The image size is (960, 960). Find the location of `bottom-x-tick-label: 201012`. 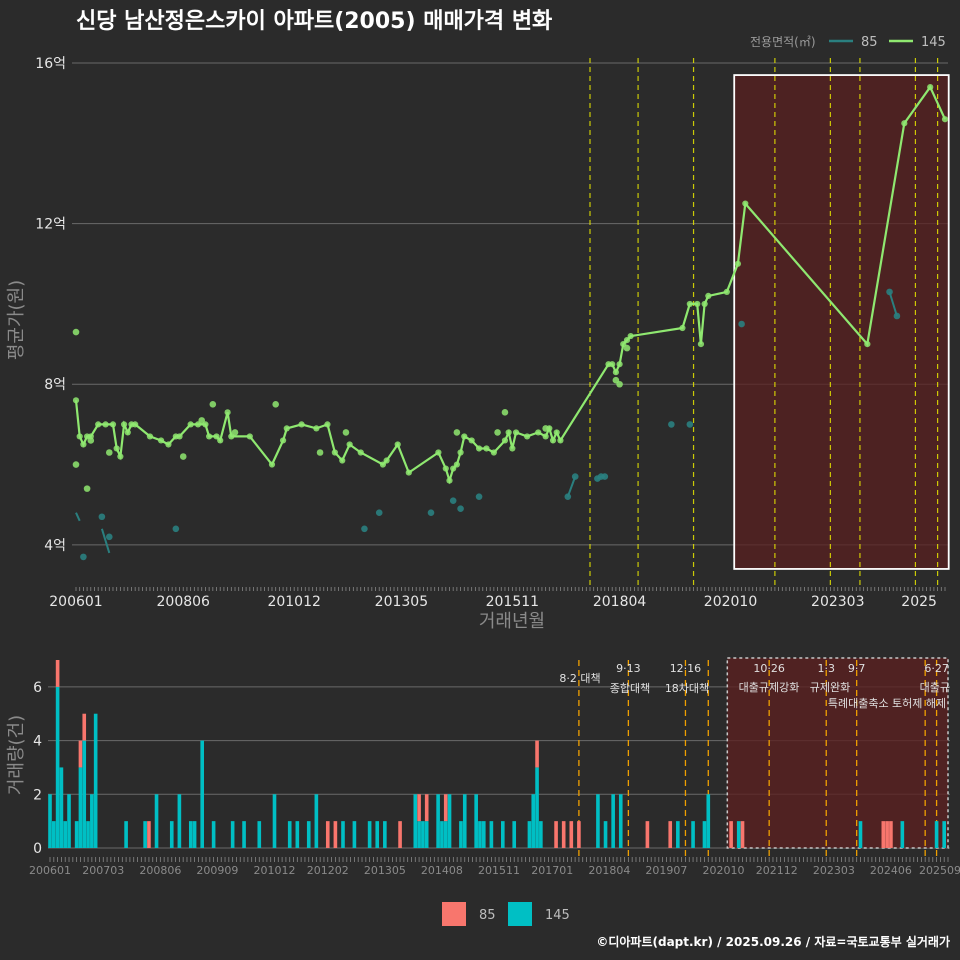

bottom-x-tick-label: 201012 is located at coordinates (275, 870).